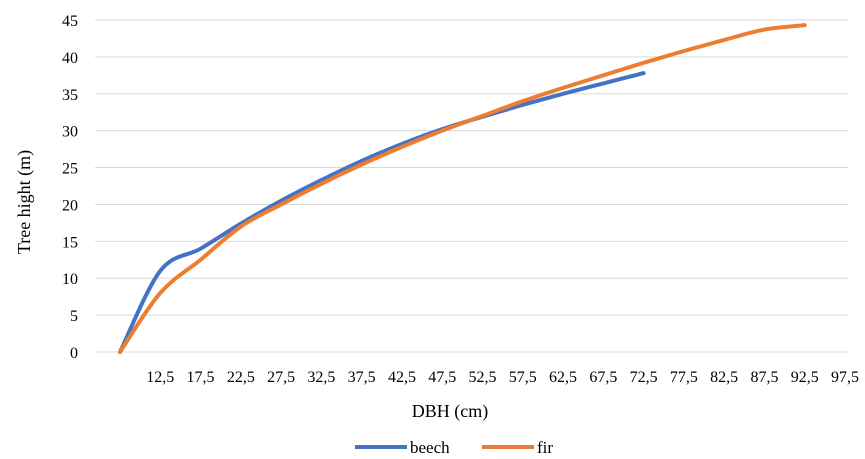 The height and width of the screenshot is (459, 865). Describe the element at coordinates (724, 377) in the screenshot. I see `x-tick-label: 82,5` at that location.